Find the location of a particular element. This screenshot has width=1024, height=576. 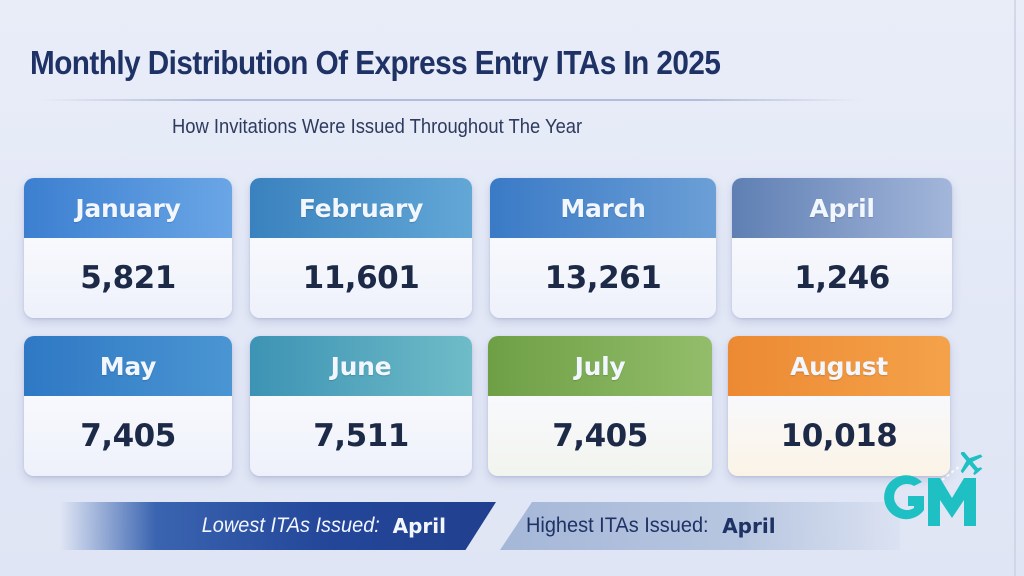

month-label: January is located at coordinates (128, 208).